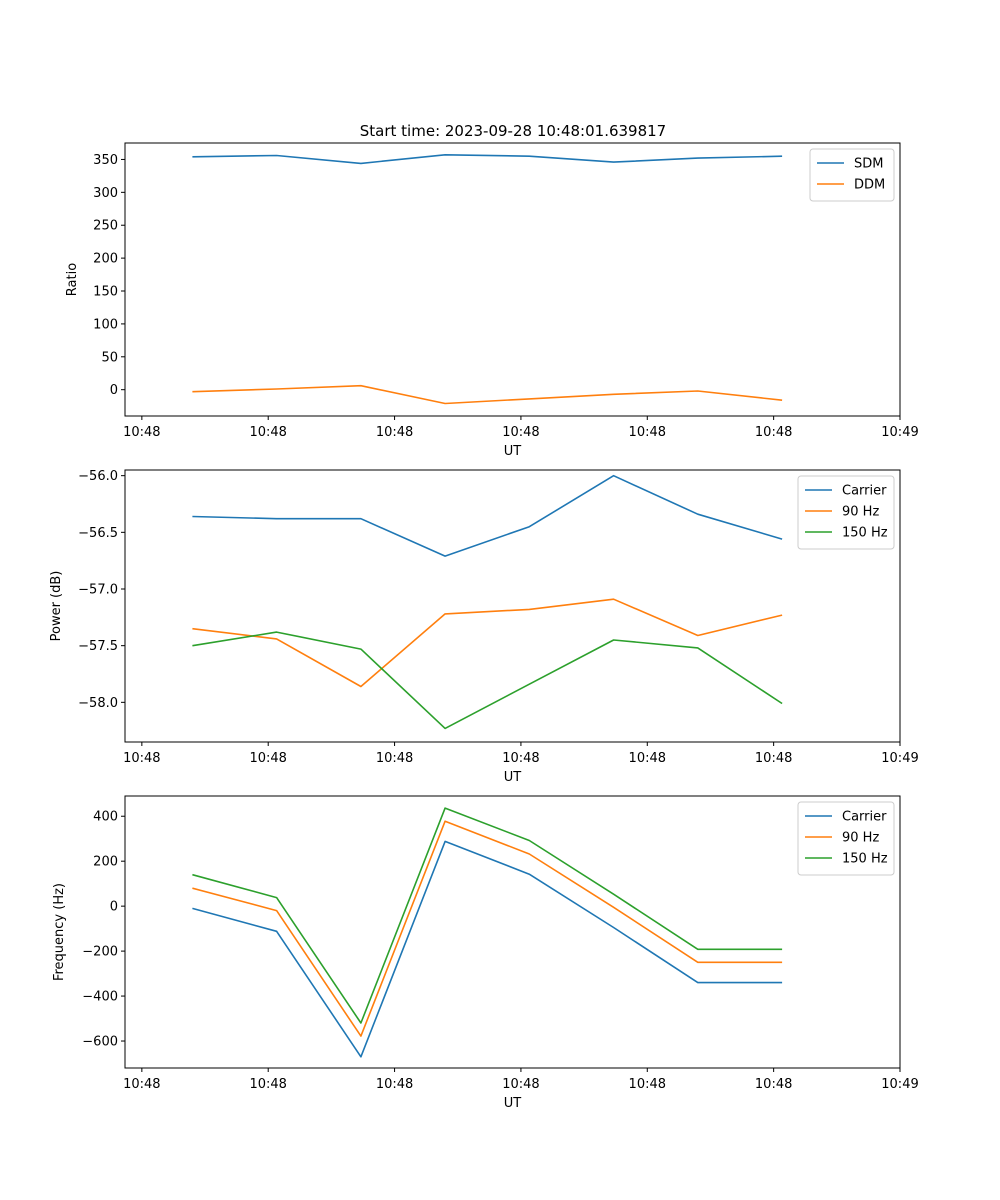  Describe the element at coordinates (100, 952) in the screenshot. I see `y-tick-label: −200` at that location.